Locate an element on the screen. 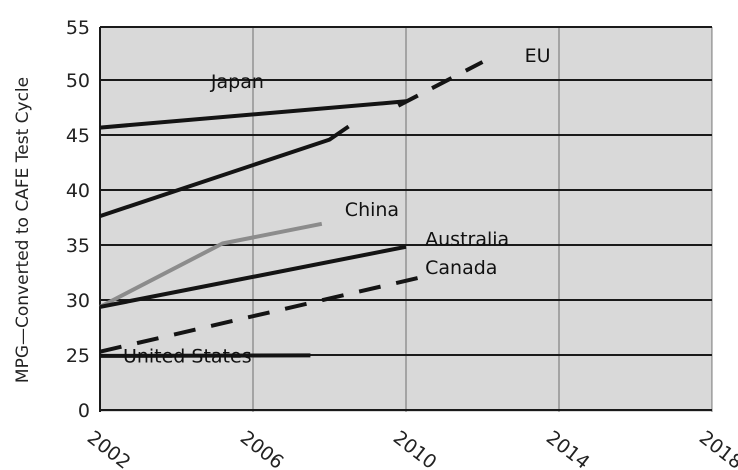 The height and width of the screenshot is (470, 738). x-axis-ticks: 2002 2006 2010 2014 2018 is located at coordinates (410, 448).